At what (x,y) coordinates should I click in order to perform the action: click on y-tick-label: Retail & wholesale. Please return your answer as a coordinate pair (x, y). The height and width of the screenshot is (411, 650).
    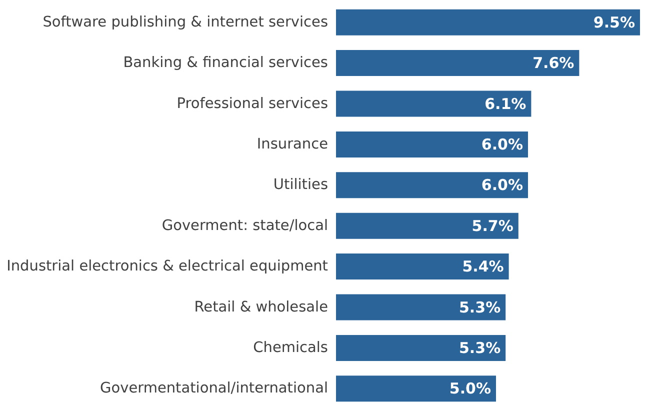
    Looking at the image, I should click on (261, 307).